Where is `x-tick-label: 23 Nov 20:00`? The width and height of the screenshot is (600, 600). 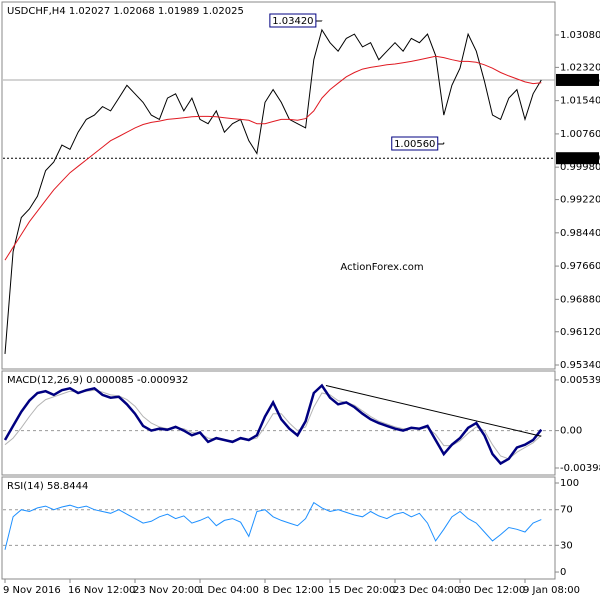
x-tick-label: 23 Nov 20:00 is located at coordinates (166, 590).